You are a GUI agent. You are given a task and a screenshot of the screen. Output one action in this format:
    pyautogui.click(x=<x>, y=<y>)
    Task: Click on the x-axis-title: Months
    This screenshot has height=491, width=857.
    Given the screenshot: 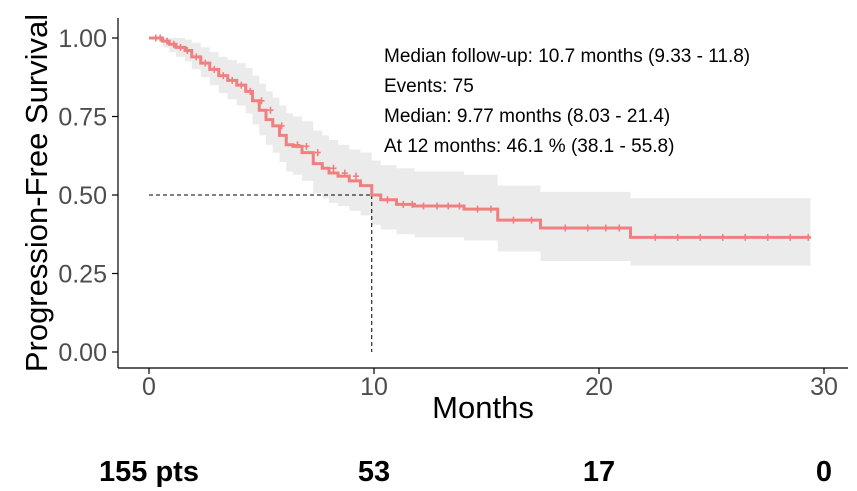 What is the action you would take?
    pyautogui.click(x=483, y=407)
    